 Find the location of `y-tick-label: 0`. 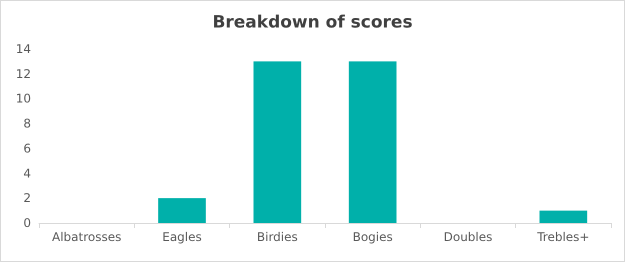

y-tick-label: 0 is located at coordinates (27, 223).